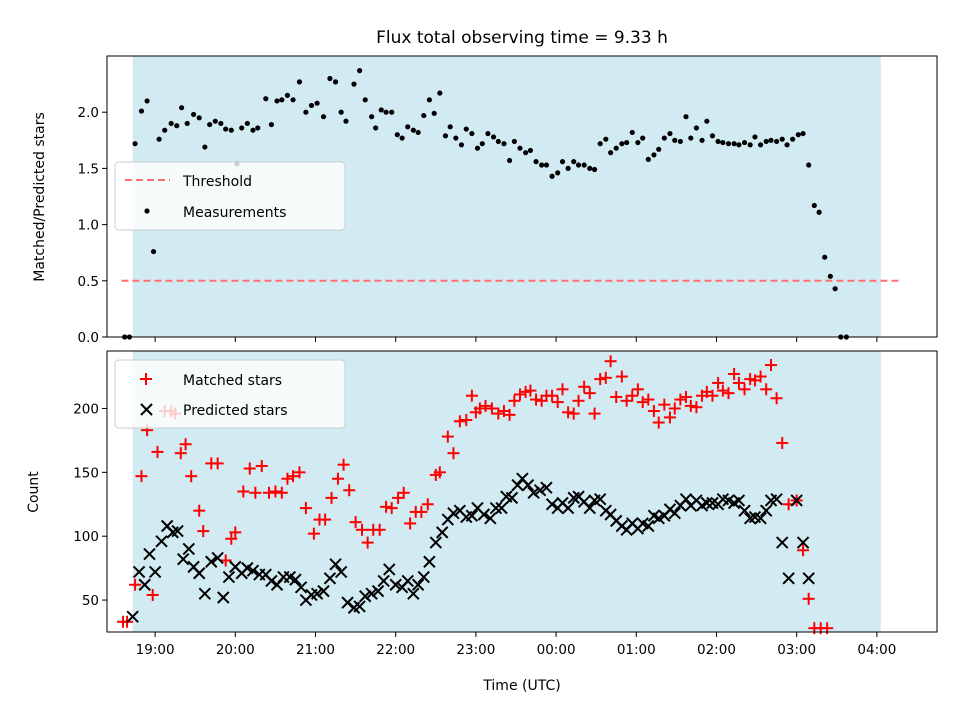  I want to click on x-tick-label: 23:00, so click(475, 650).